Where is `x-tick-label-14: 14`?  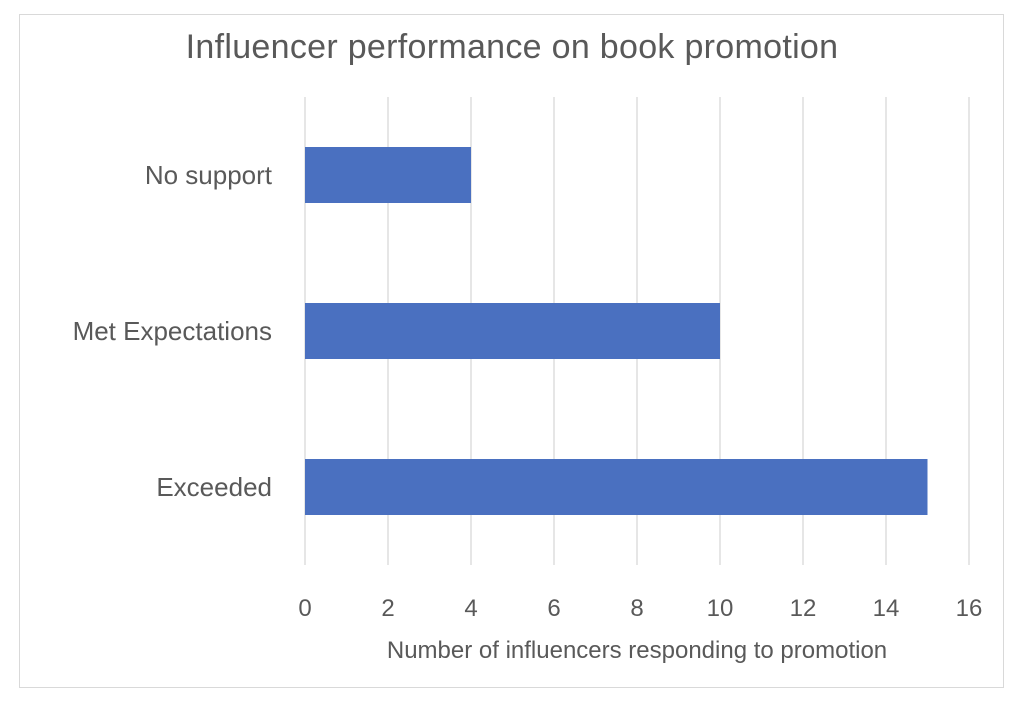 x-tick-label-14: 14 is located at coordinates (886, 608).